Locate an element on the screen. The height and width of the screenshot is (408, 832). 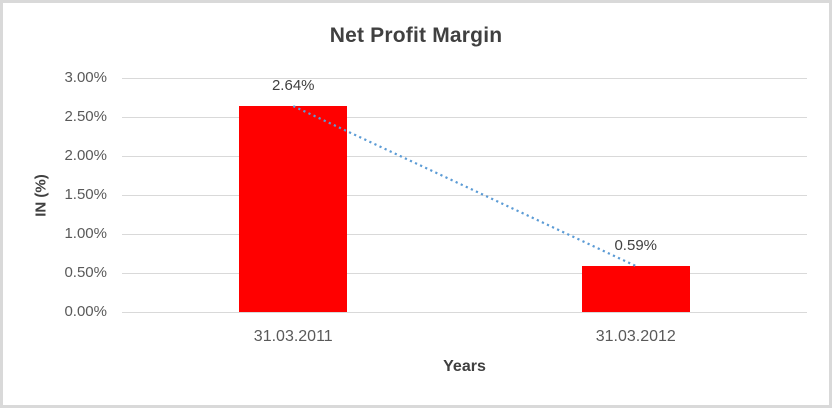
y-tick-label: 0.00% is located at coordinates (85, 311).